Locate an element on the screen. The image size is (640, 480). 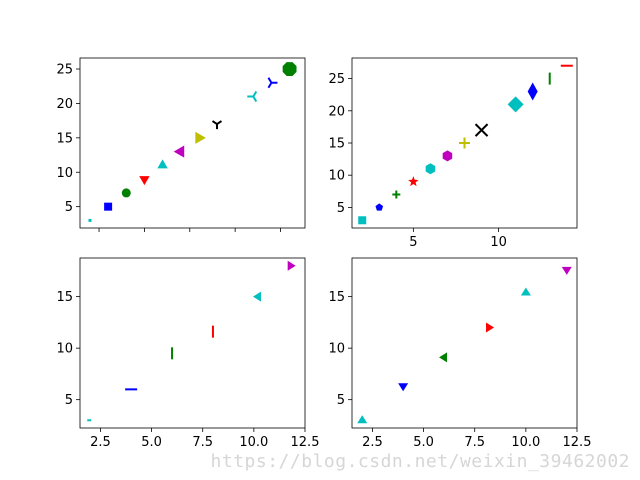
watermark-text: https://blog.csdn.net/weixin_39462002 is located at coordinates (420, 461).